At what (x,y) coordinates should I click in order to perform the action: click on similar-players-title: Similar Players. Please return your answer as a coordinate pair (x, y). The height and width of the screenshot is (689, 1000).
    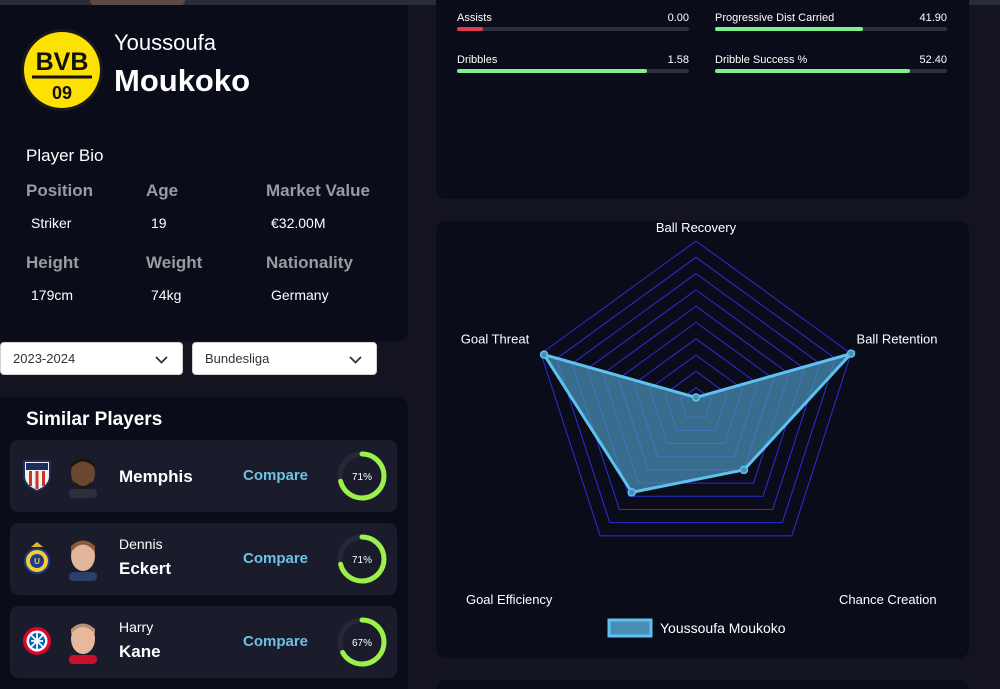
    Looking at the image, I should click on (94, 419).